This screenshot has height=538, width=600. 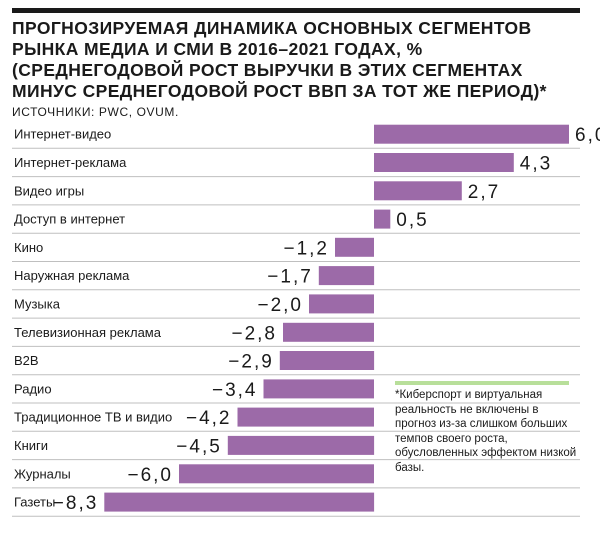 What do you see at coordinates (251, 362) in the screenshot?
I see `value-label: −2,9` at bounding box center [251, 362].